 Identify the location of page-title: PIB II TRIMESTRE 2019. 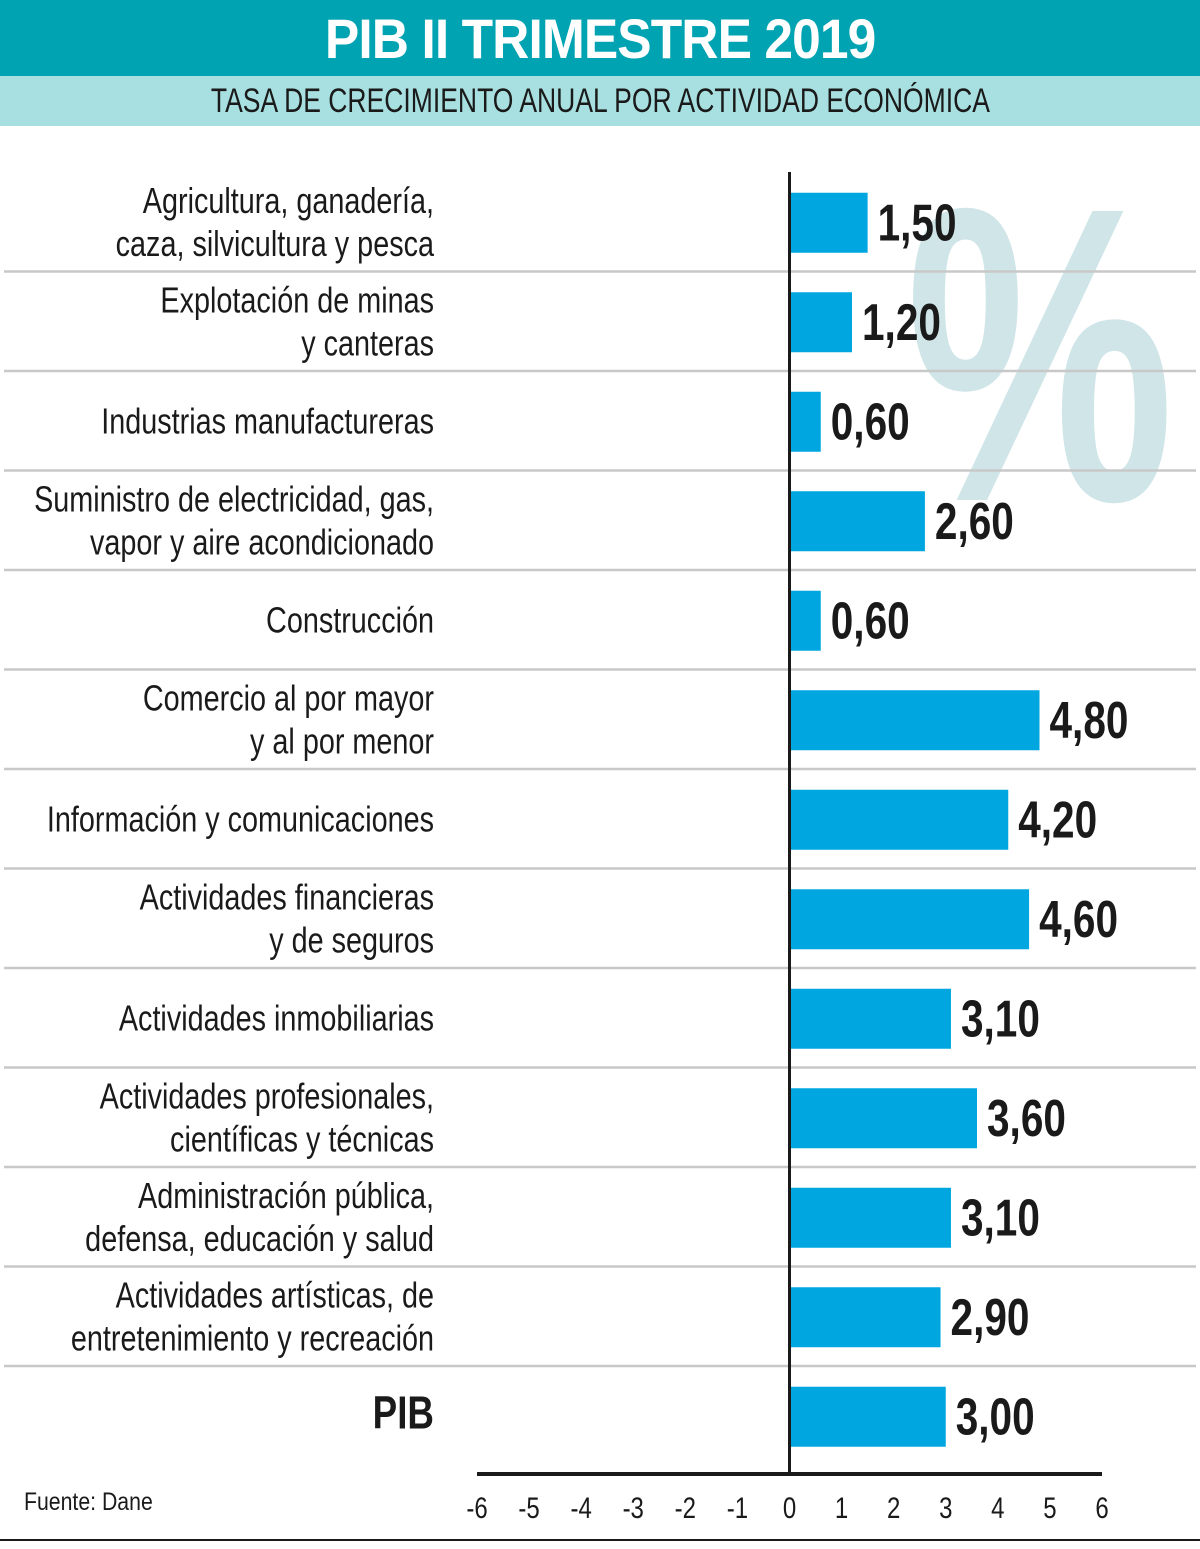
(600, 38).